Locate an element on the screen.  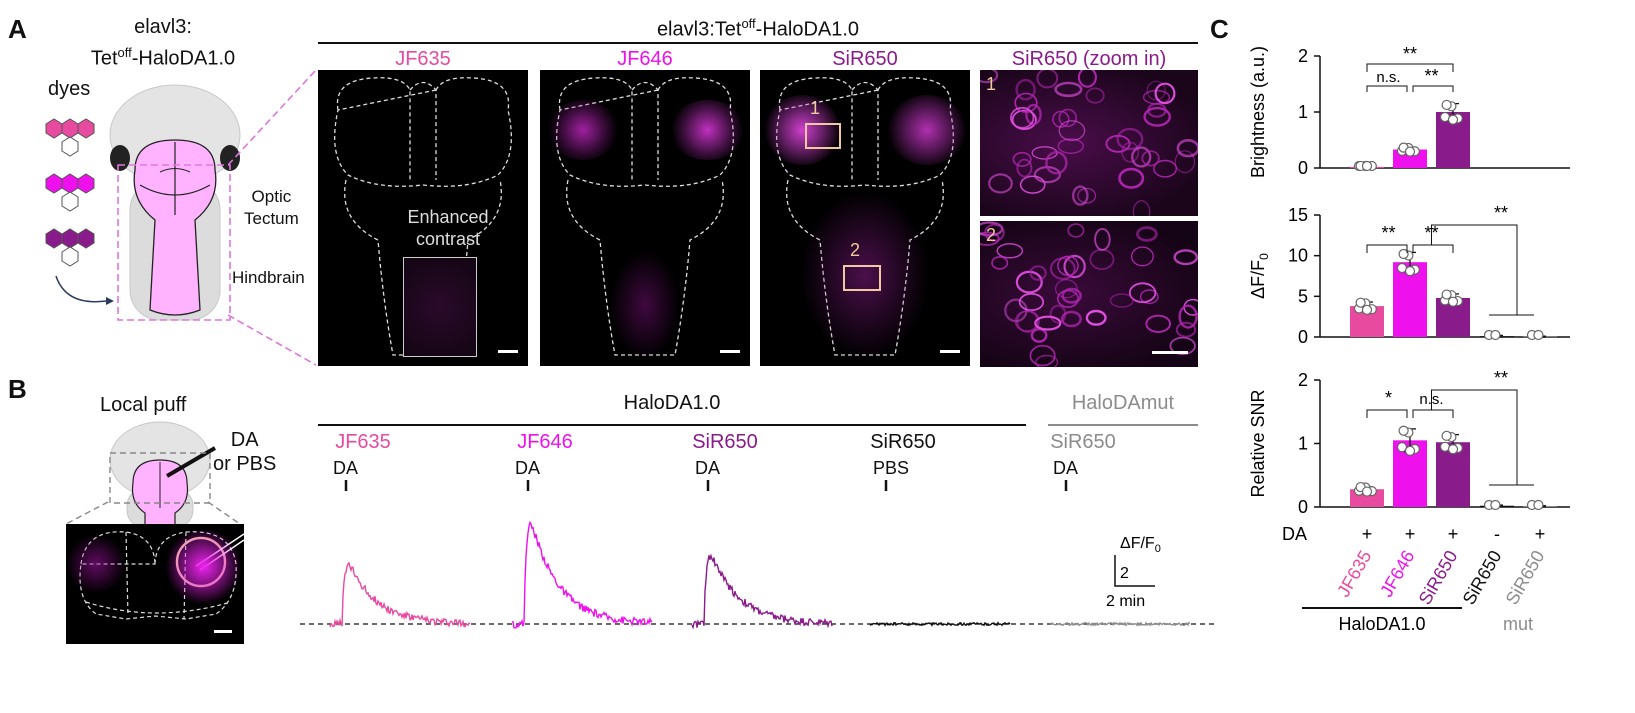
cell-membranes is located at coordinates (1089, 143).